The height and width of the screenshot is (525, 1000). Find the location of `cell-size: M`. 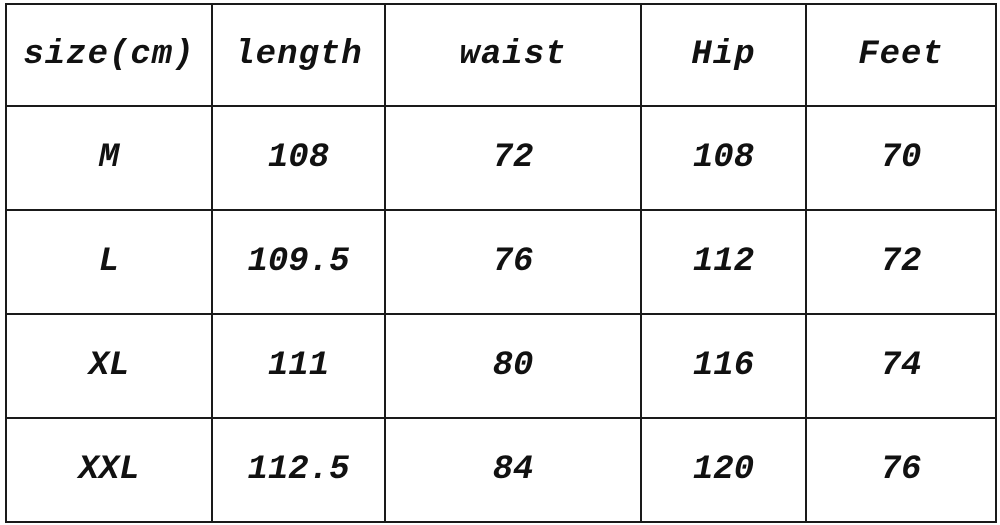

cell-size: M is located at coordinates (109, 158).